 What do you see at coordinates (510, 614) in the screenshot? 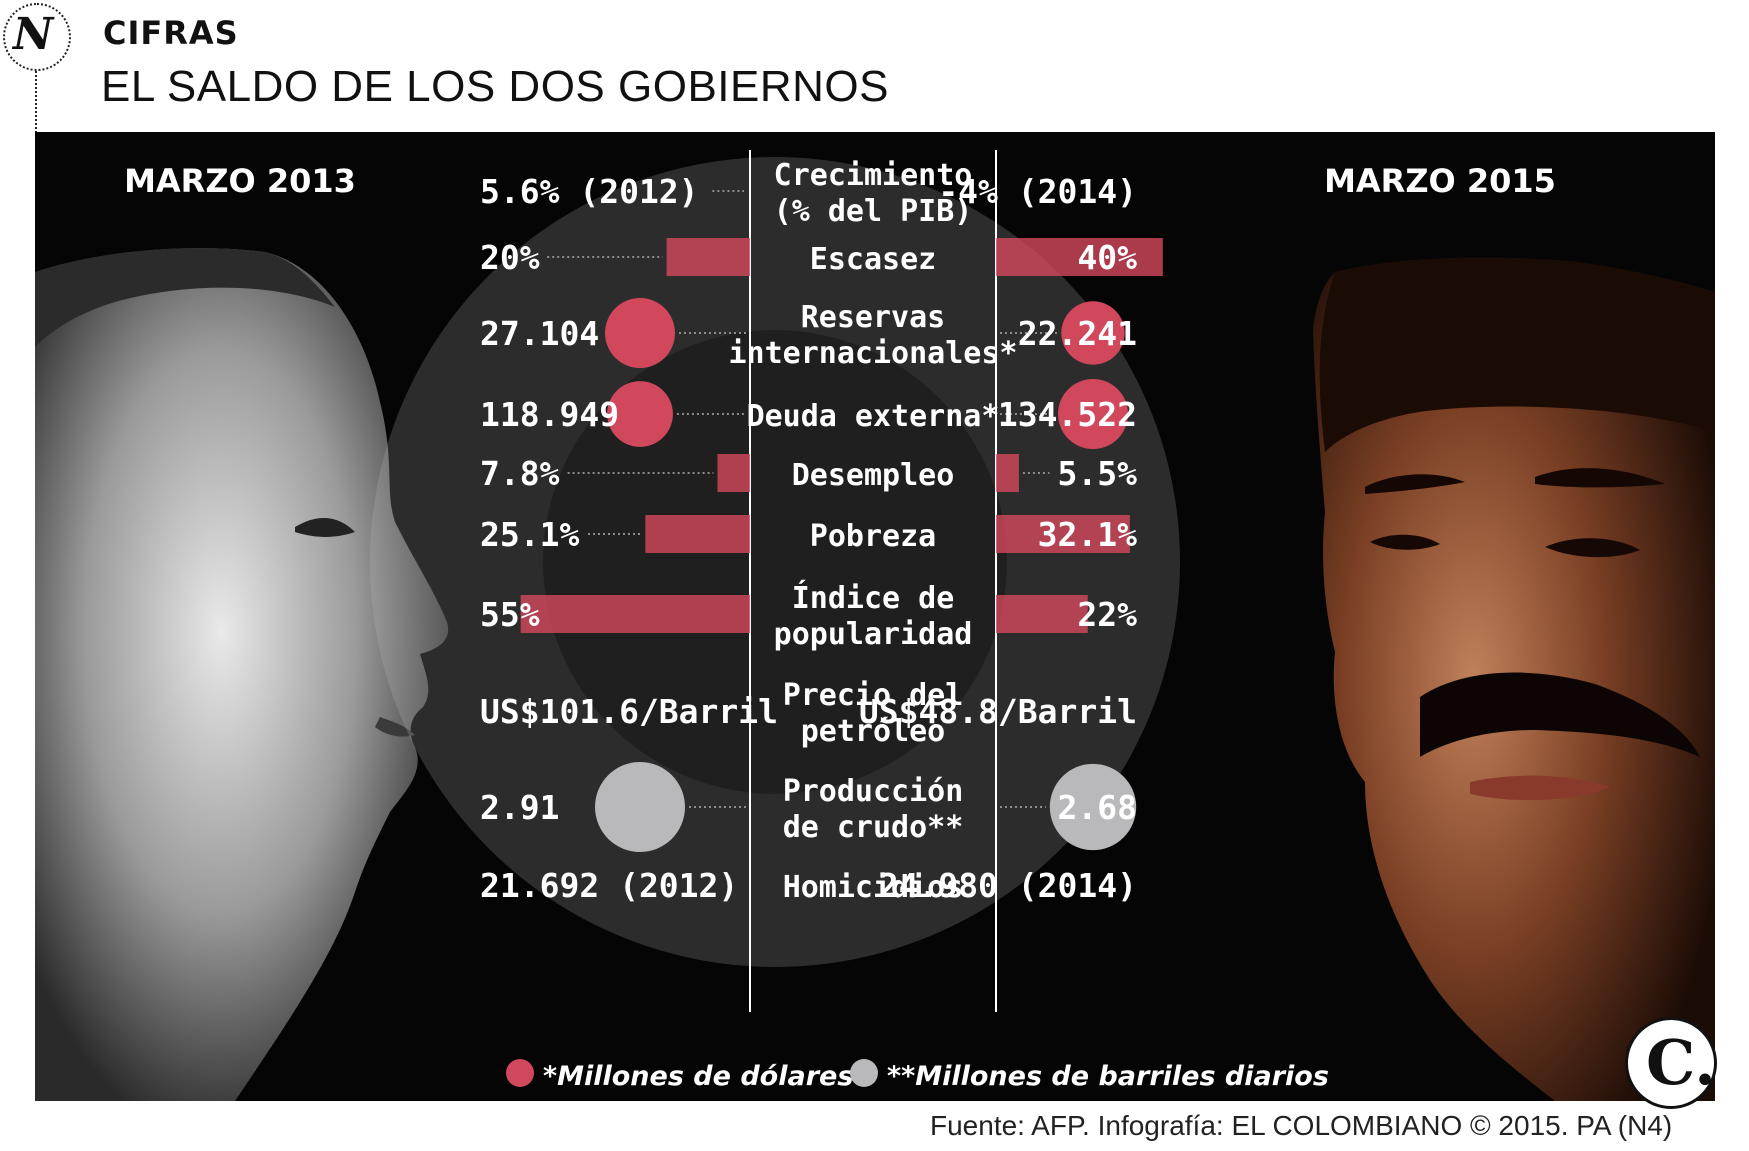
I see `left-value: 55%` at bounding box center [510, 614].